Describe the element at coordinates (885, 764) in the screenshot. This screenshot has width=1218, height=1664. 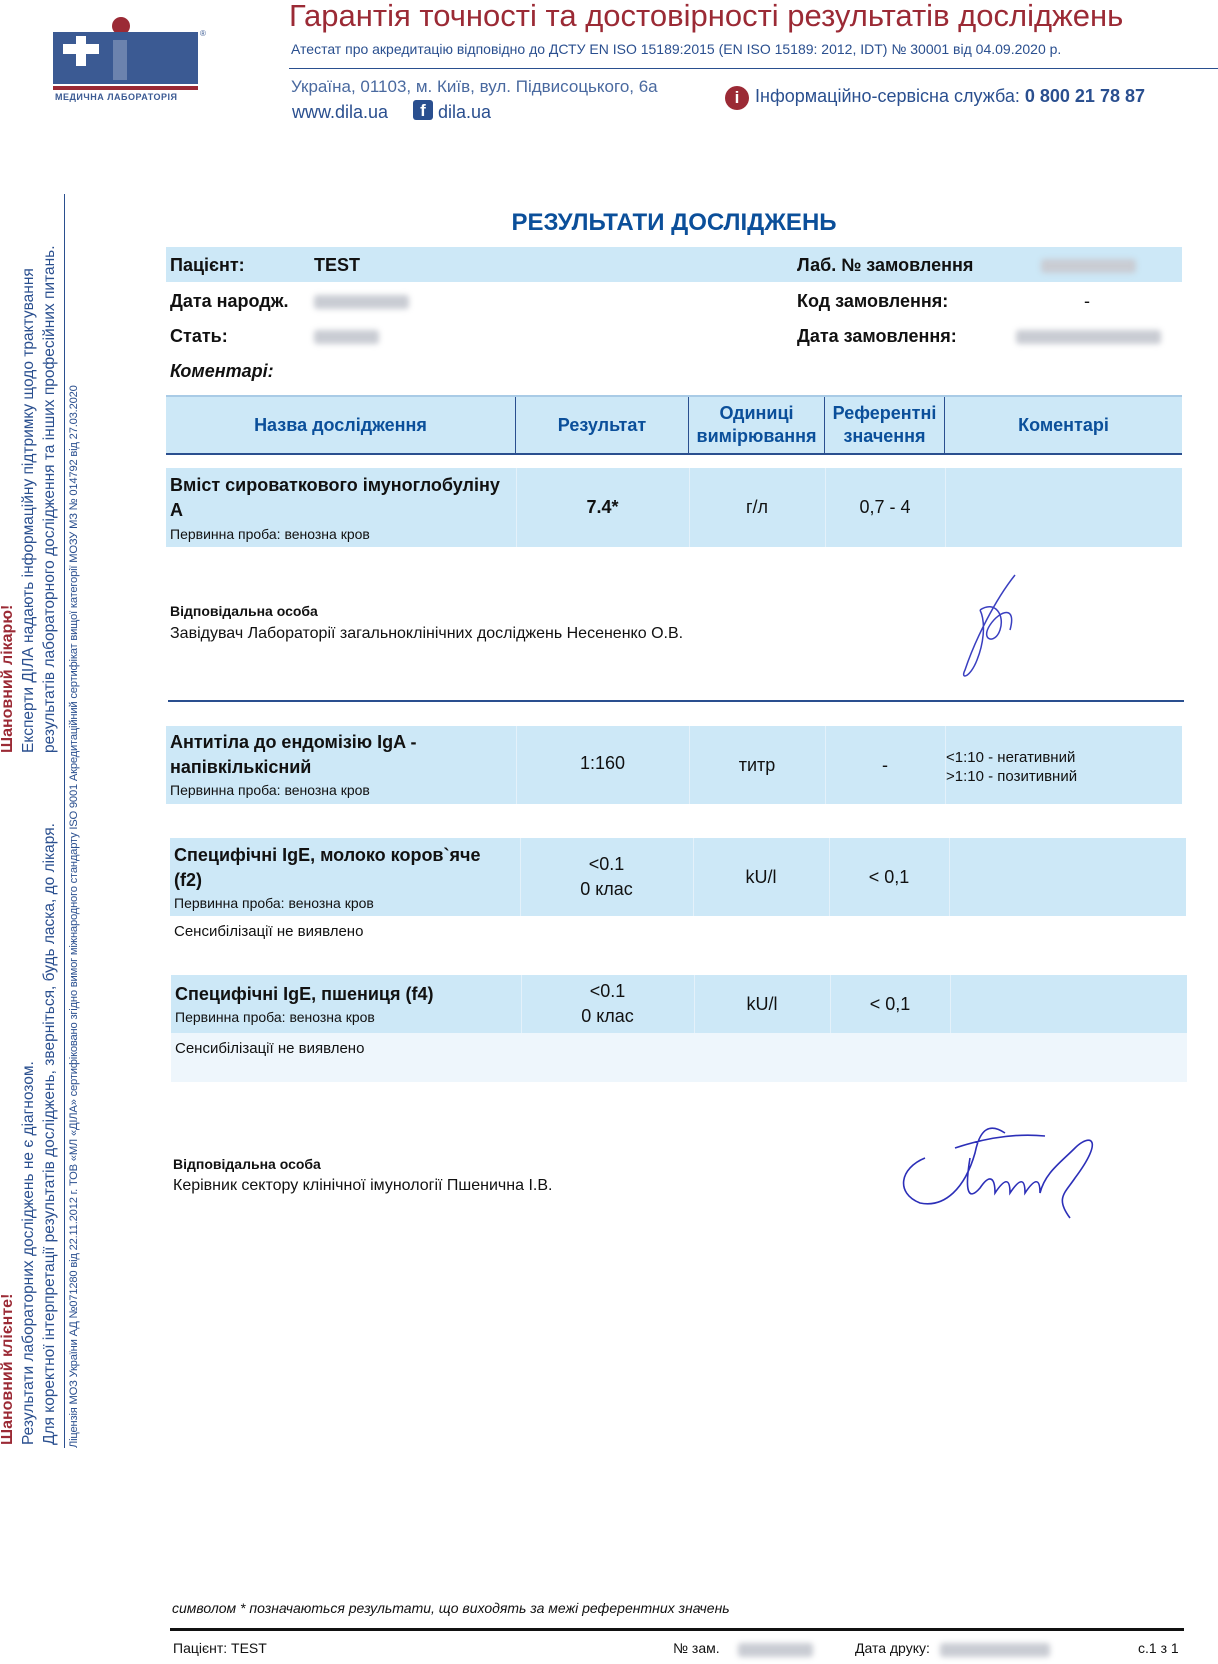
I see `reference-value: -` at that location.